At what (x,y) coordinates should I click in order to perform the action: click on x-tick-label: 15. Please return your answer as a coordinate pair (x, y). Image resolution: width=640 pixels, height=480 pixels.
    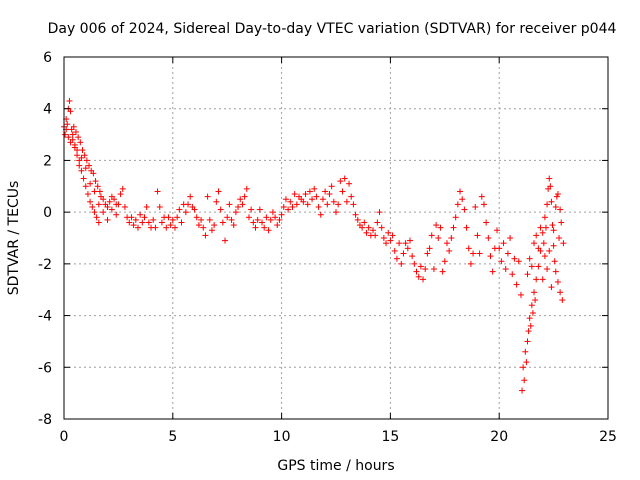
    Looking at the image, I should click on (390, 437).